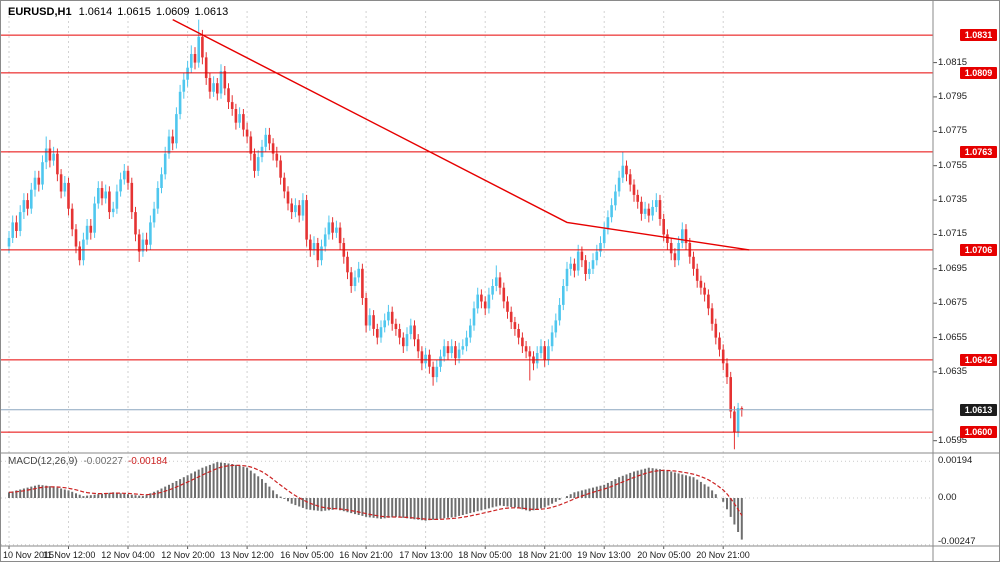 The image size is (1000, 562). I want to click on price-level-badge: 1.0642, so click(978, 360).